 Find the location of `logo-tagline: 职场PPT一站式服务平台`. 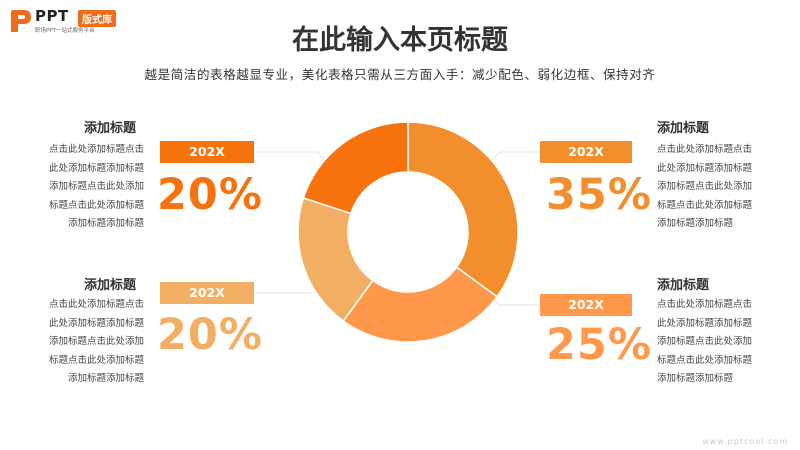

logo-tagline: 职场PPT一站式服务平台 is located at coordinates (65, 31).